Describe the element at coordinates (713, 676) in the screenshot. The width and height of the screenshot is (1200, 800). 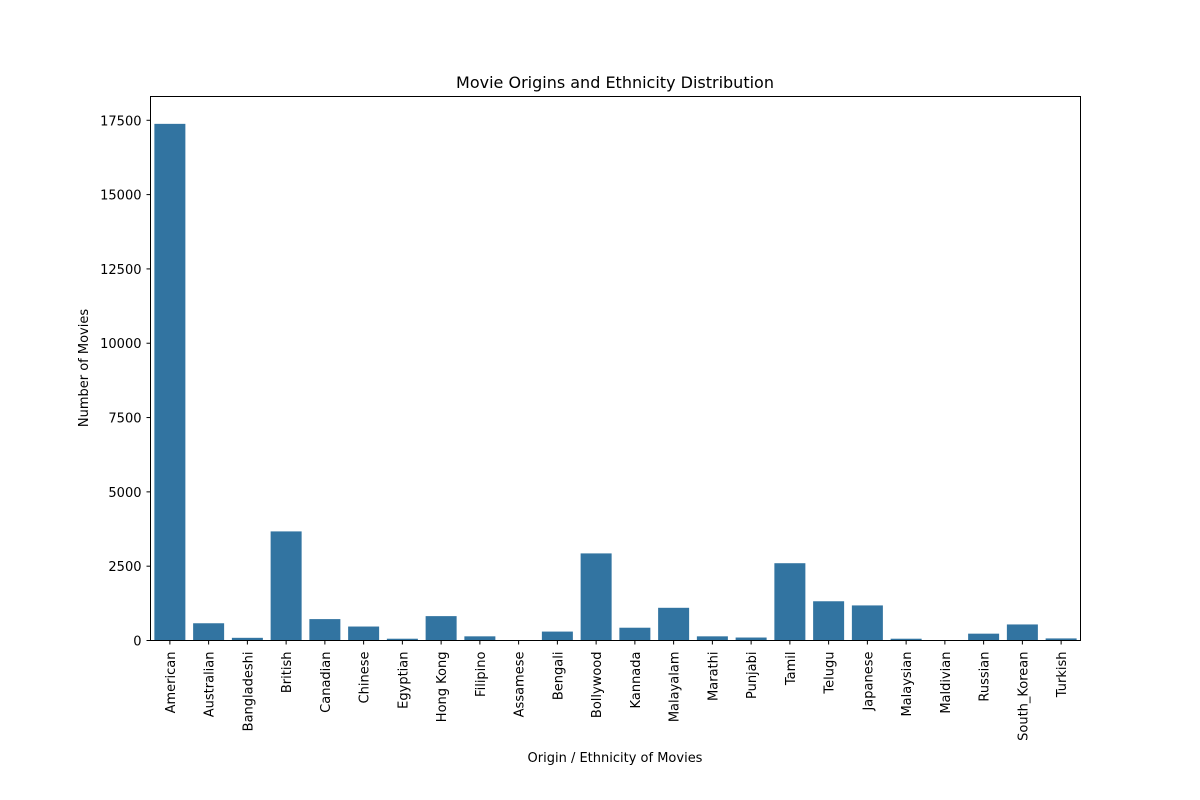
I see `x-tick-label: Marathi` at that location.